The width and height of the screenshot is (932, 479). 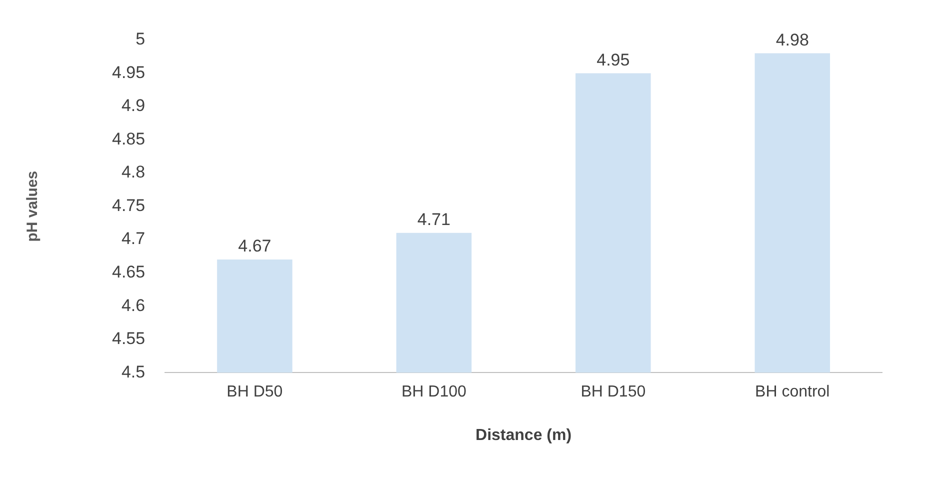 What do you see at coordinates (141, 39) in the screenshot?
I see `y-tick-label: 5` at bounding box center [141, 39].